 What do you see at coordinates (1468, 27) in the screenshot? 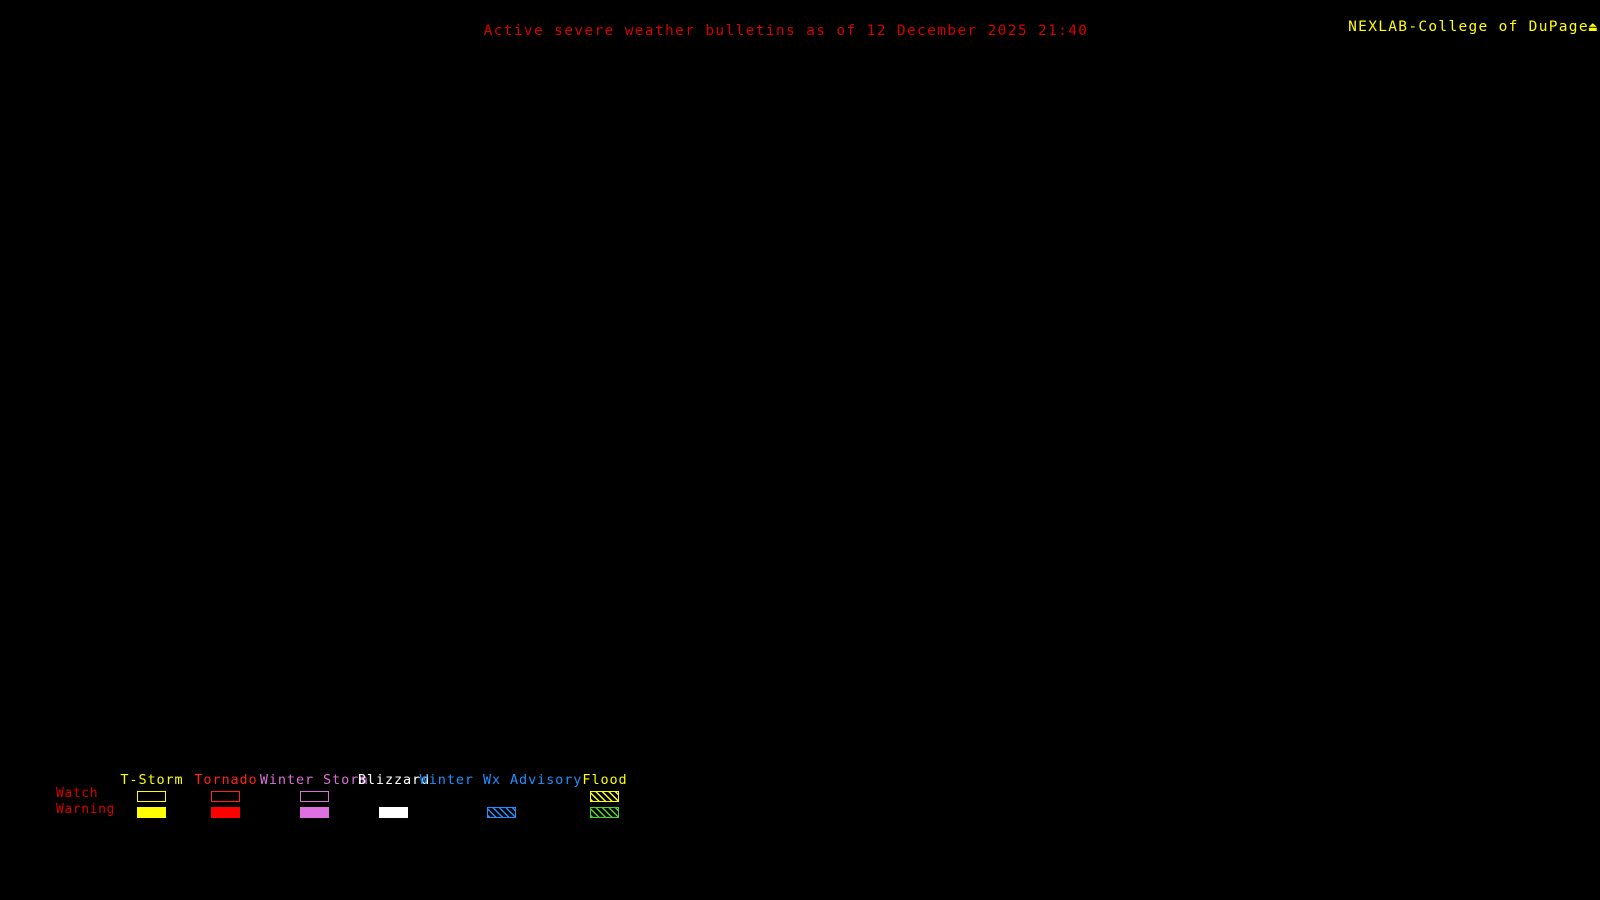
I see `brand-text: NEXLAB-College of DuPage` at bounding box center [1468, 27].